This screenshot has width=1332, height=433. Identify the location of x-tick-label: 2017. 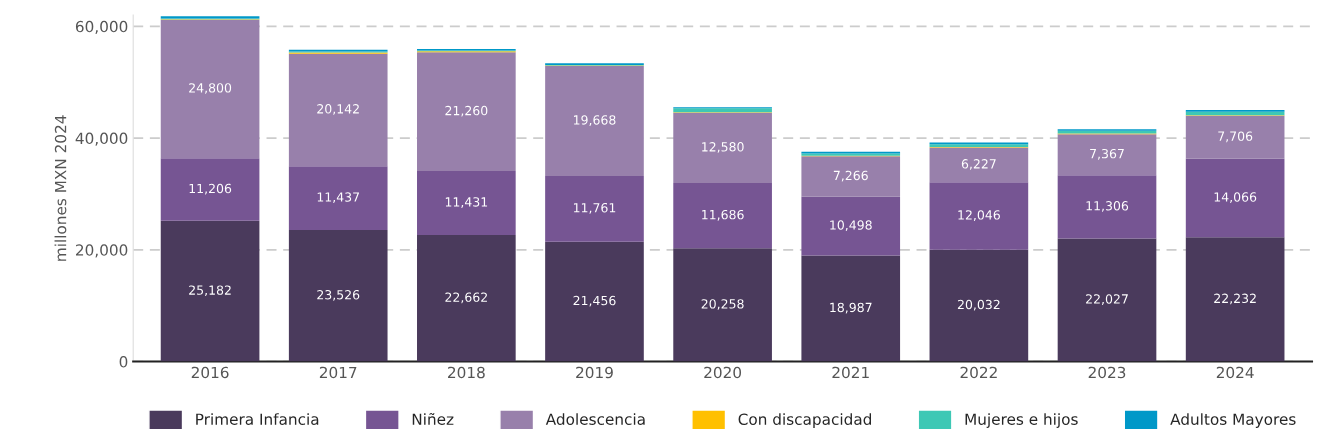
(338, 372).